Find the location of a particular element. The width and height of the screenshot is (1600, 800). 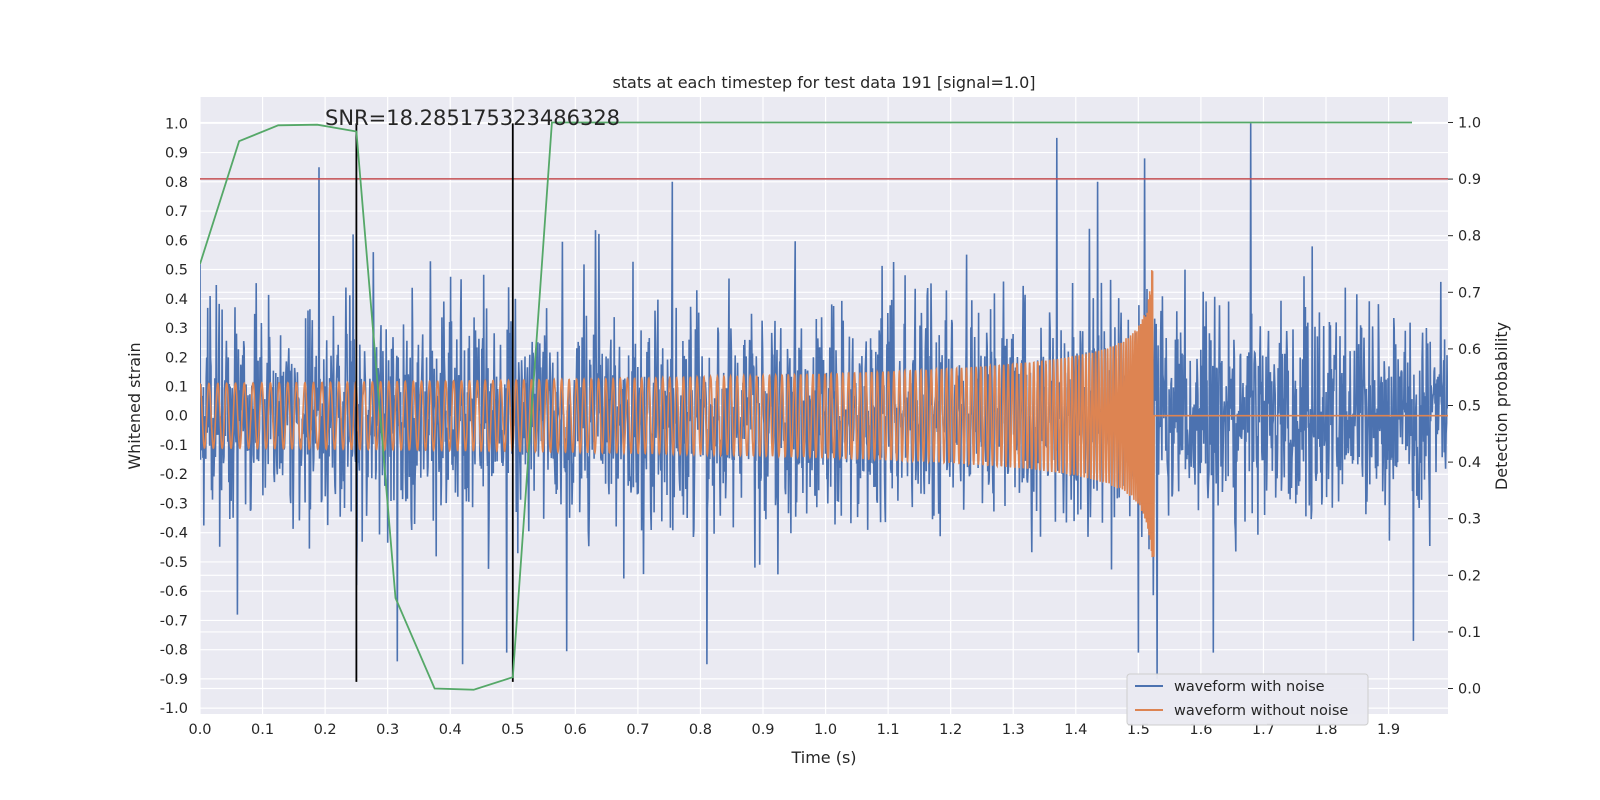

y2-tick-label: 0.4 is located at coordinates (1469, 463).